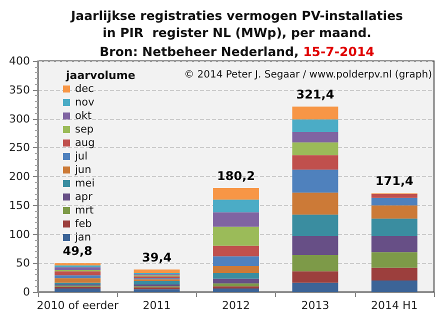  What do you see at coordinates (83, 116) in the screenshot?
I see `legend-label: okt` at bounding box center [83, 116].